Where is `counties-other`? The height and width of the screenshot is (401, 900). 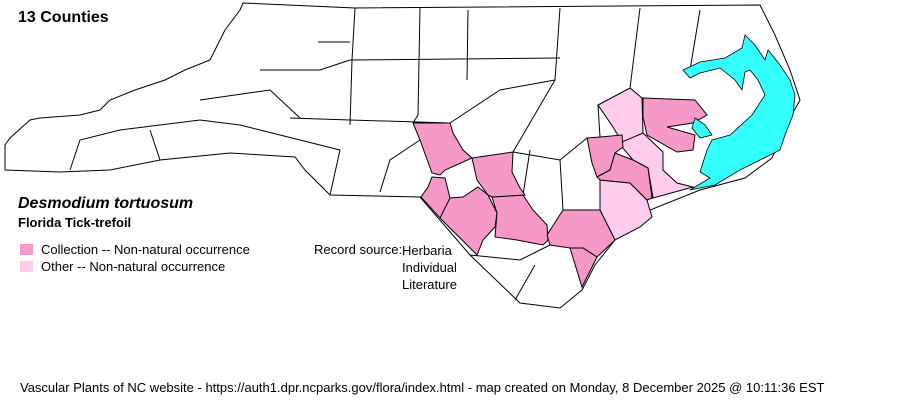 counties-other is located at coordinates (646, 164).